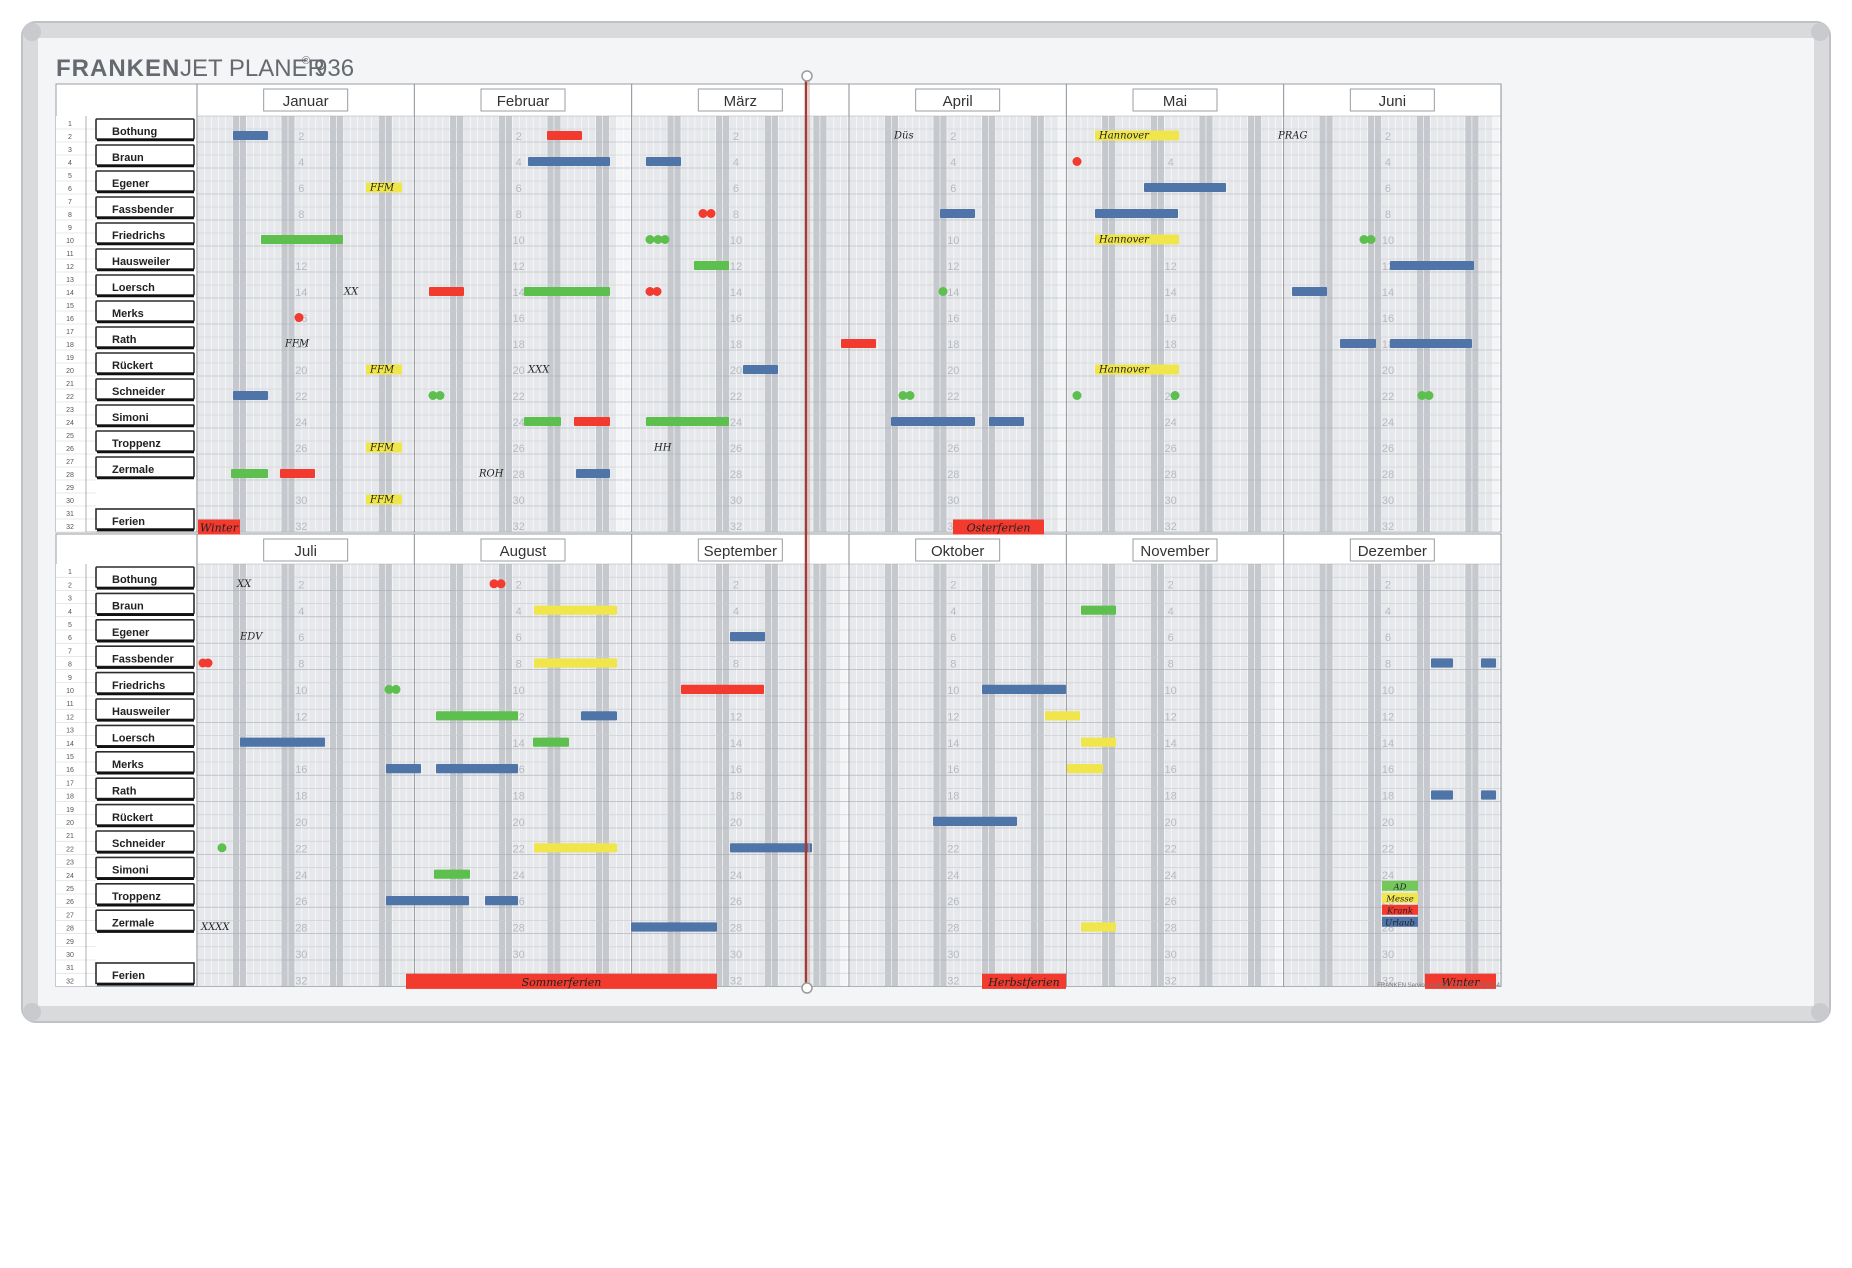  Describe the element at coordinates (136, 897) in the screenshot. I see `staff-name: Troppenz` at that location.